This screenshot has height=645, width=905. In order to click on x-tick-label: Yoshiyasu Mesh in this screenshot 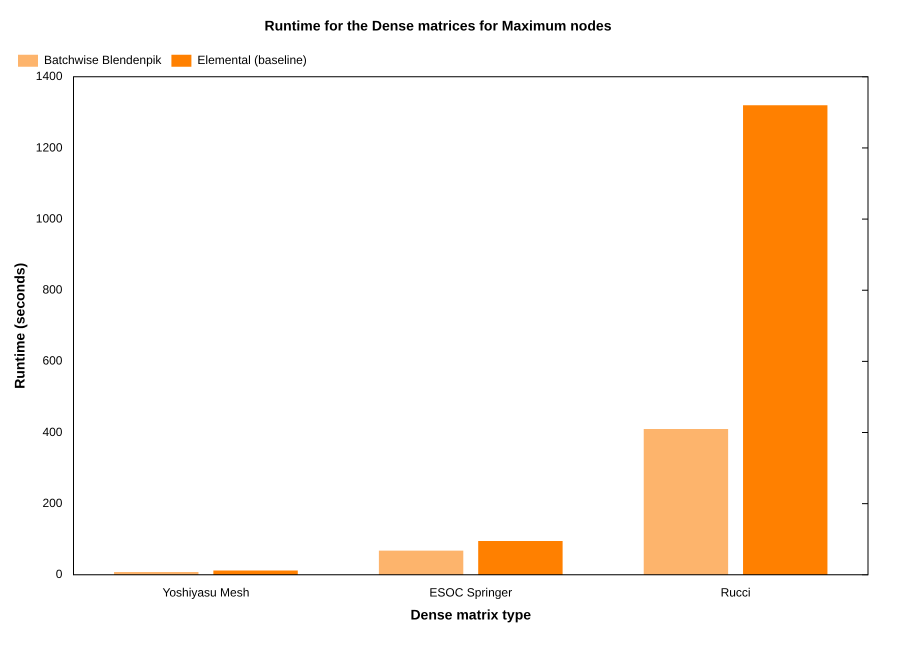, I will do `click(206, 592)`.